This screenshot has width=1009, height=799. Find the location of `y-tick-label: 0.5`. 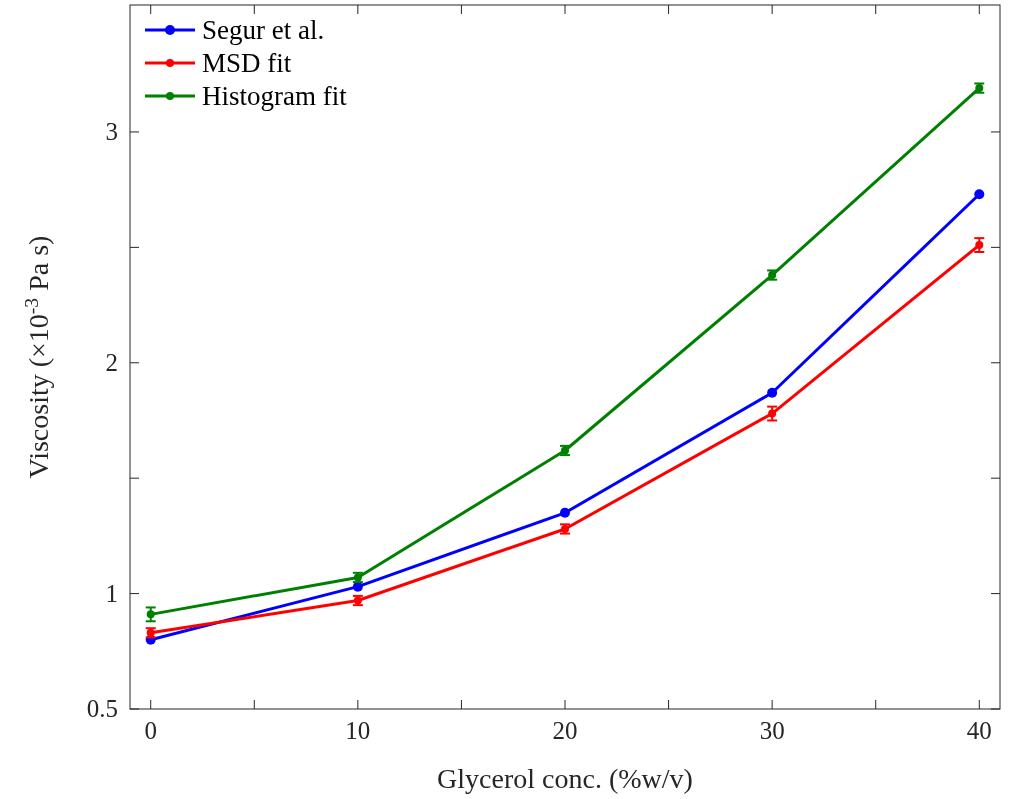

y-tick-label: 0.5 is located at coordinates (102, 708).